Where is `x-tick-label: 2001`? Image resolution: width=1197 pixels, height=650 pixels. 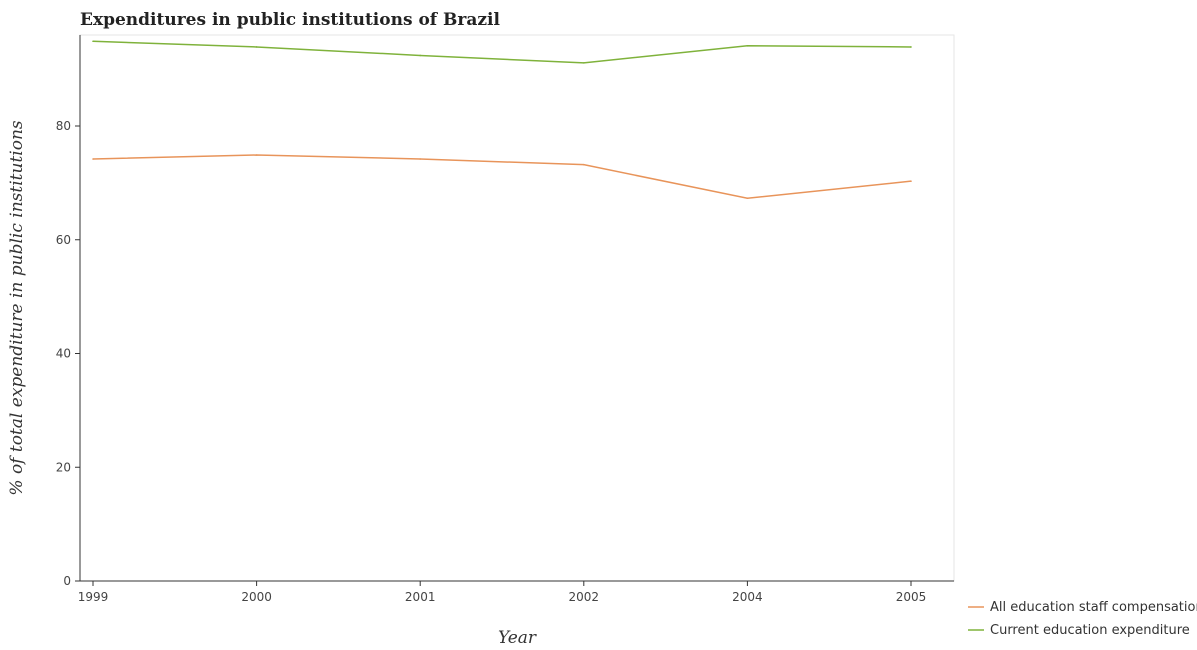
x-tick-label: 2001 is located at coordinates (420, 597).